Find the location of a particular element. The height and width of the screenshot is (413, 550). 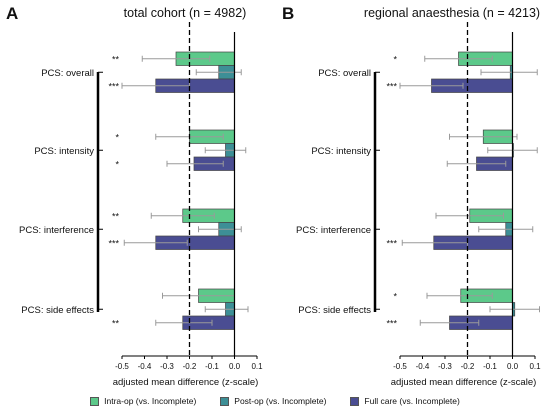

chart-title: regional anaesthesia (n = 4213) is located at coordinates (452, 13).